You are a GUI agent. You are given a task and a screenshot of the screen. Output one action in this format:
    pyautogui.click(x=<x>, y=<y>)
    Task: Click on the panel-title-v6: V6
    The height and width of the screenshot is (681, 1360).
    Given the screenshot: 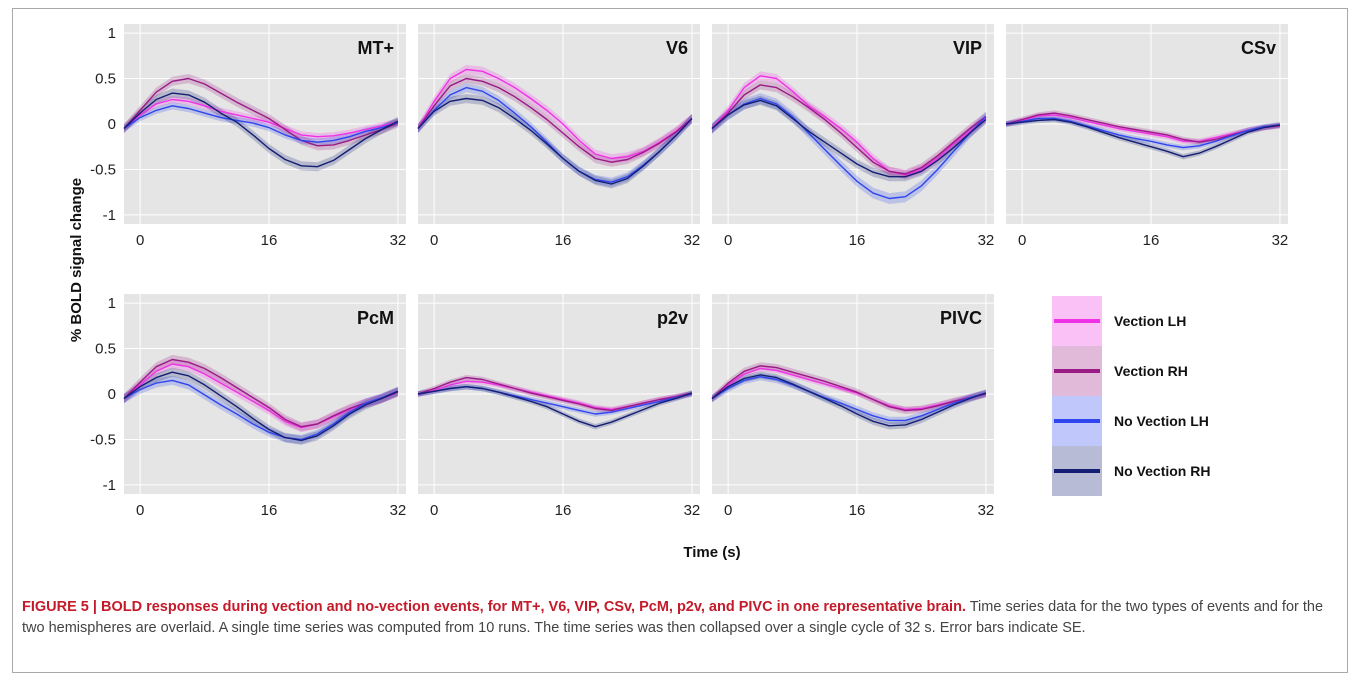 What is the action you would take?
    pyautogui.click(x=677, y=48)
    